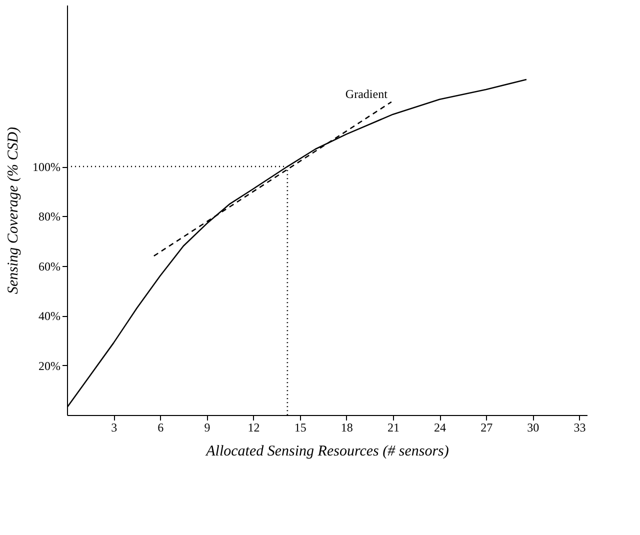  Describe the element at coordinates (49, 365) in the screenshot. I see `y-tick-label: 20%` at that location.